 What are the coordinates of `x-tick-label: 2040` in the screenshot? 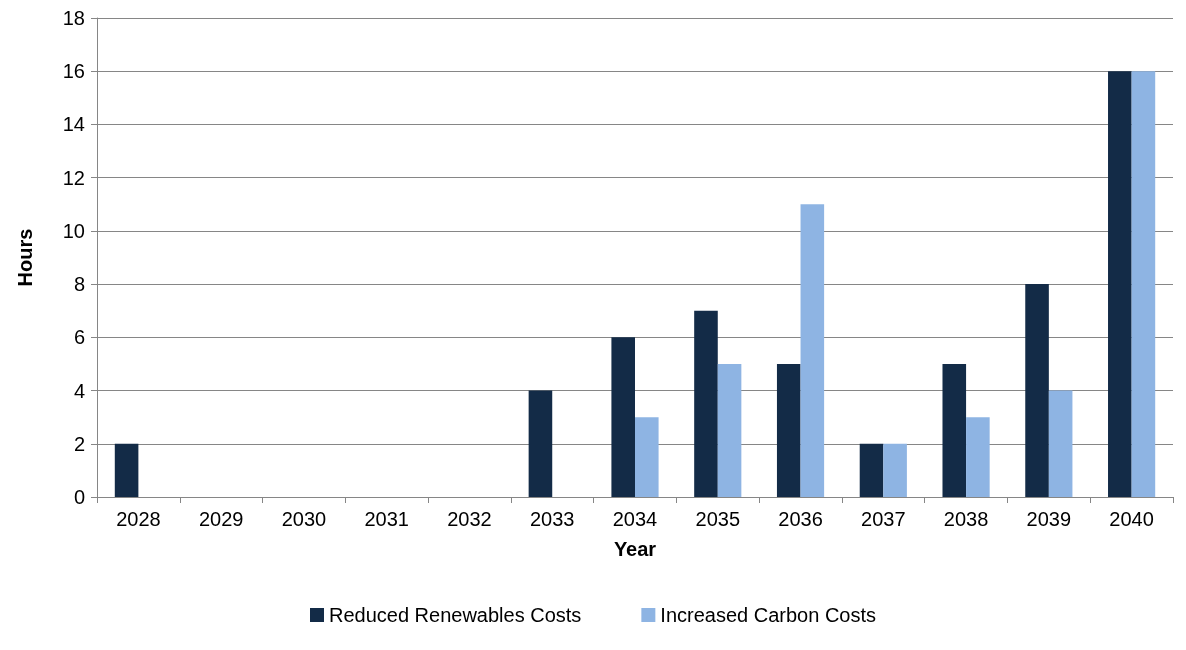 It's located at (1131, 519).